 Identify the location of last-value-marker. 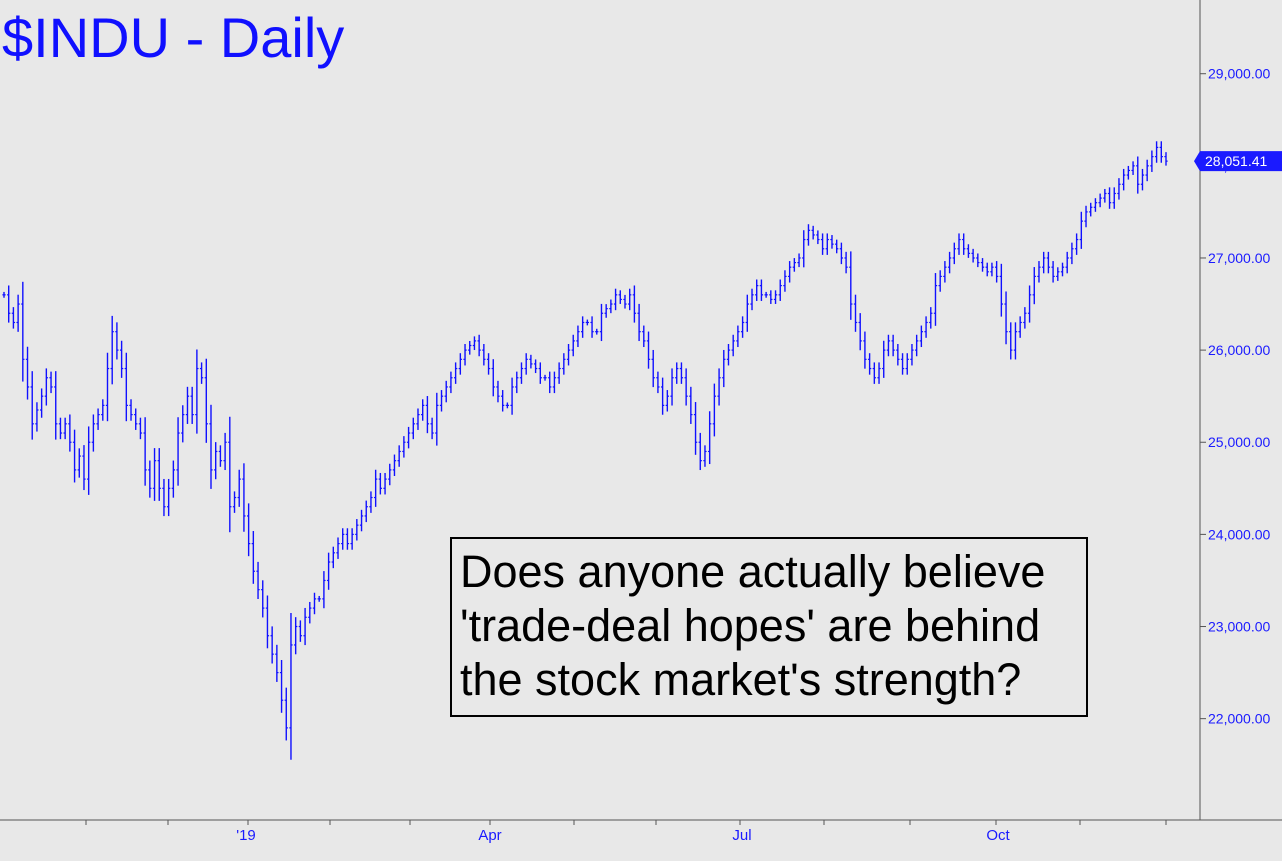
(1238, 161).